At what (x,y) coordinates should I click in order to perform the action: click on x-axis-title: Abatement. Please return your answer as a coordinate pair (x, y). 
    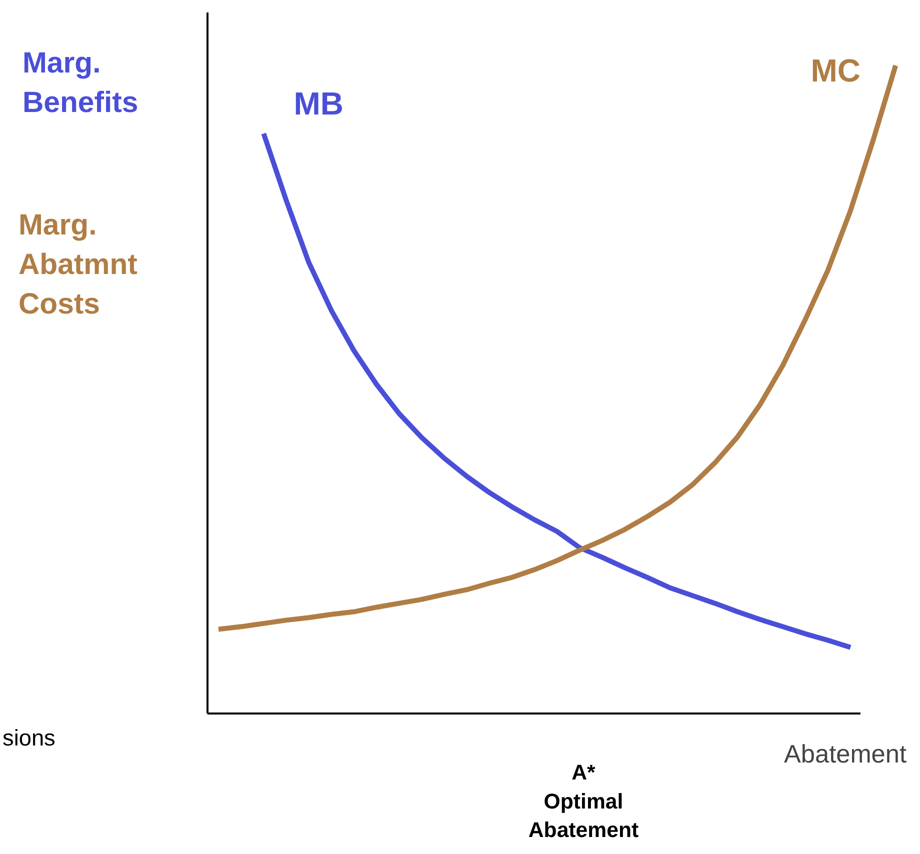
    Looking at the image, I should click on (845, 754).